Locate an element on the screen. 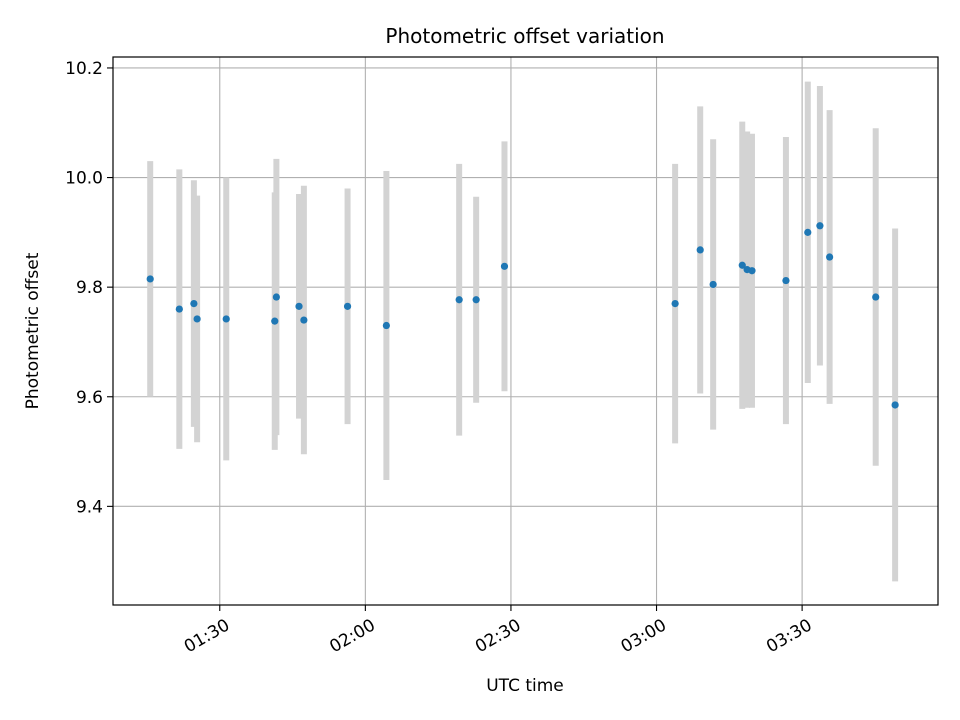  x-tick-label: 02:00 is located at coordinates (352, 636).